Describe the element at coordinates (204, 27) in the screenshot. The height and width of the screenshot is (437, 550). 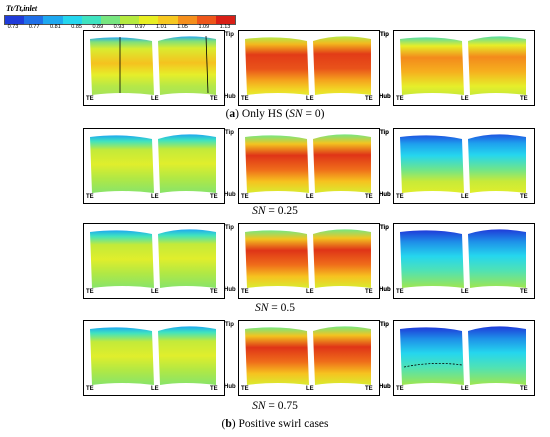
I see `colorbar-tick-label: 1.09` at that location.